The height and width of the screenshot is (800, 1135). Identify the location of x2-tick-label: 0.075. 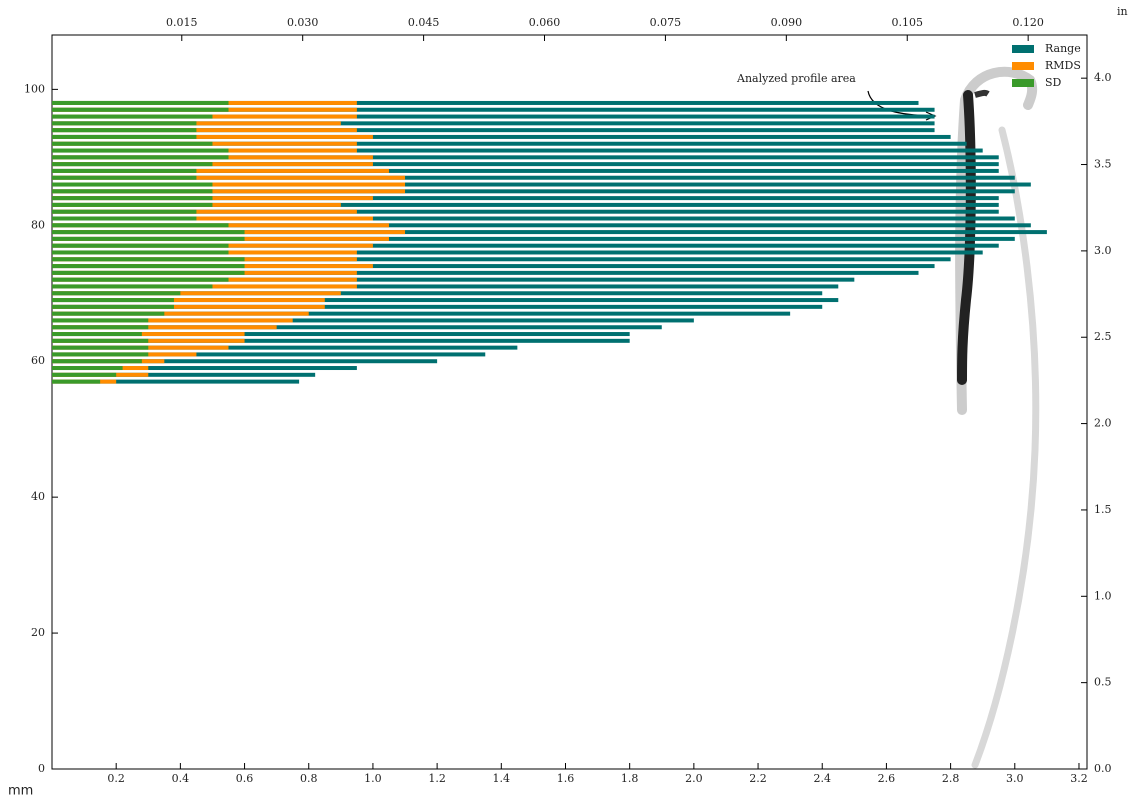
(666, 22).